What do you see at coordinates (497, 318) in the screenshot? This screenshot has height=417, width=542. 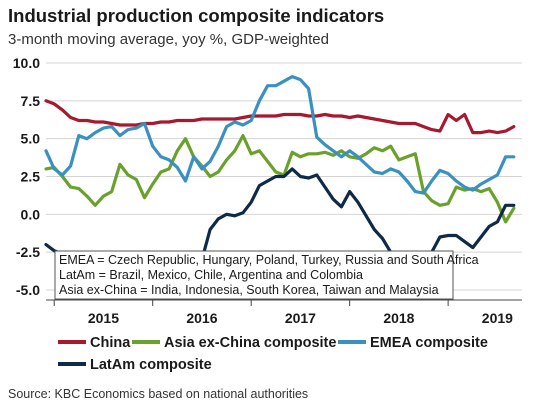 I see `x-tick-label: 2019` at bounding box center [497, 318].